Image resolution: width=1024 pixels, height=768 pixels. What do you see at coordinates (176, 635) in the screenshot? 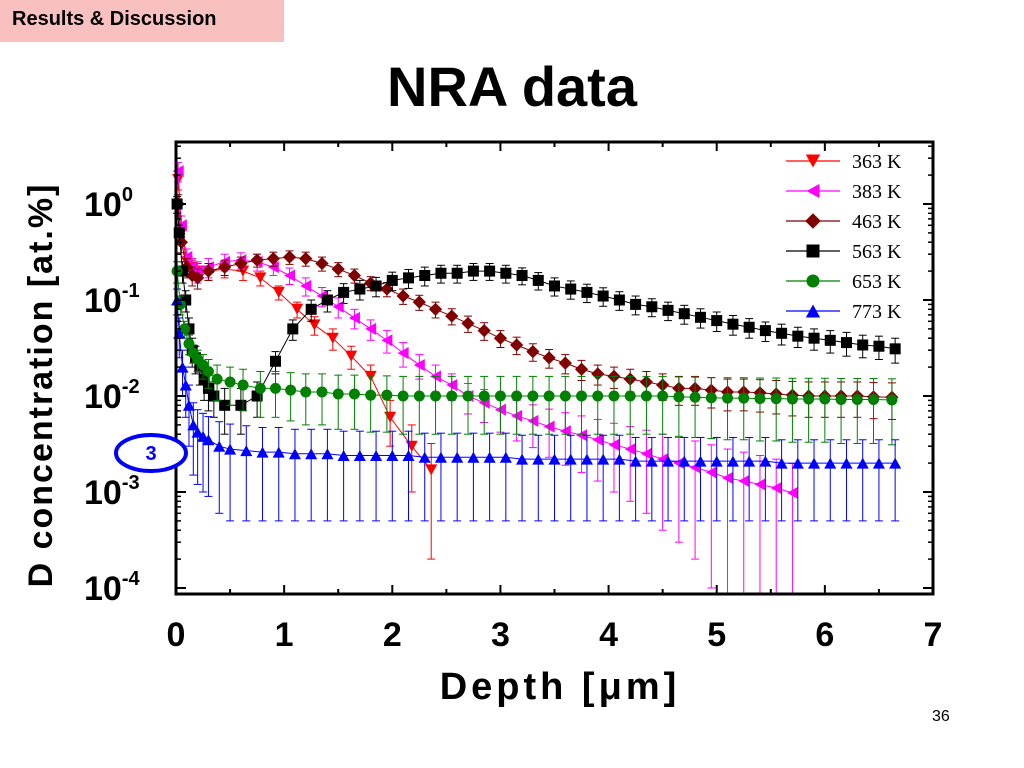
I see `x-tick-label: 0` at bounding box center [176, 635].